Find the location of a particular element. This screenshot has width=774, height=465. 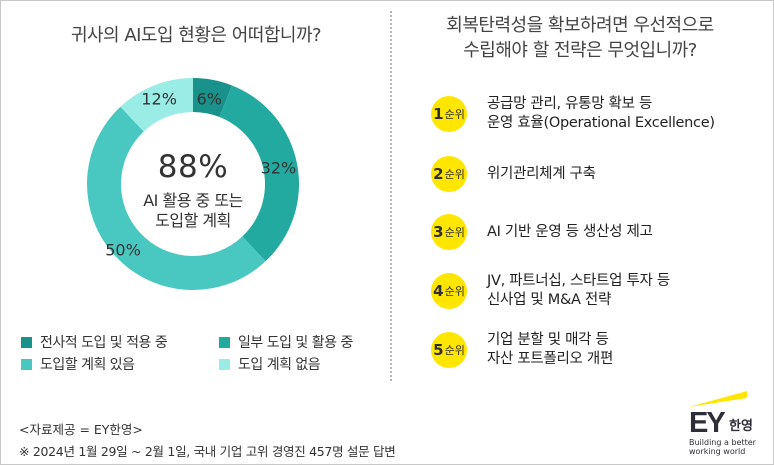

legend-label: 도입 계획 없음 is located at coordinates (279, 365).